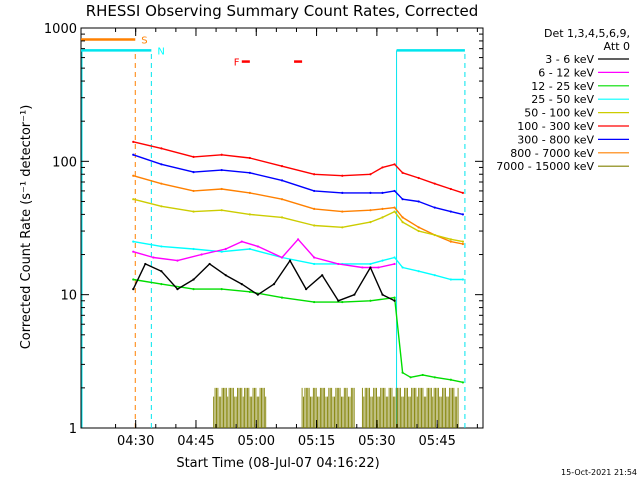 This screenshot has height=480, width=640. Describe the element at coordinates (555, 126) in the screenshot. I see `legend-entry-label: 100 - 300 keV` at that location.